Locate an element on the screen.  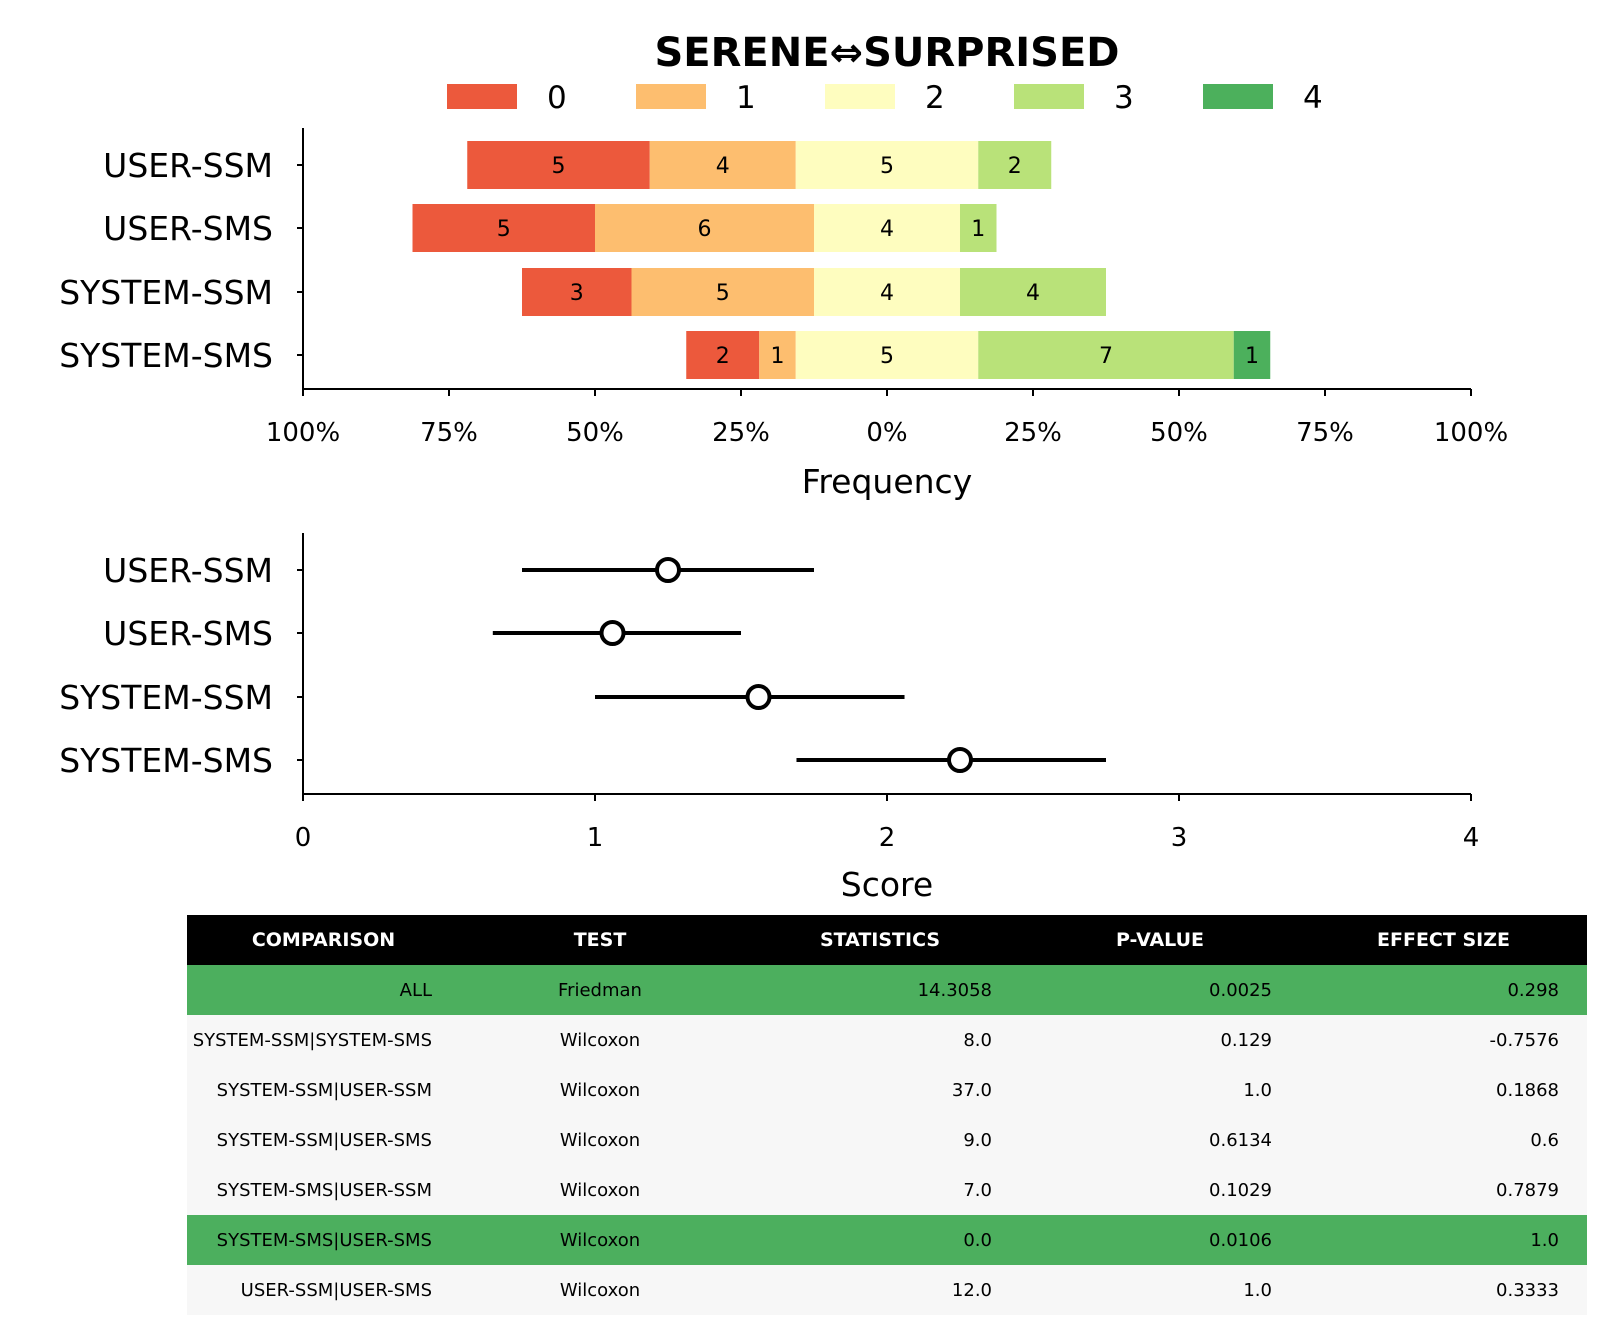
legend-label-3: 3 is located at coordinates (1124, 98).